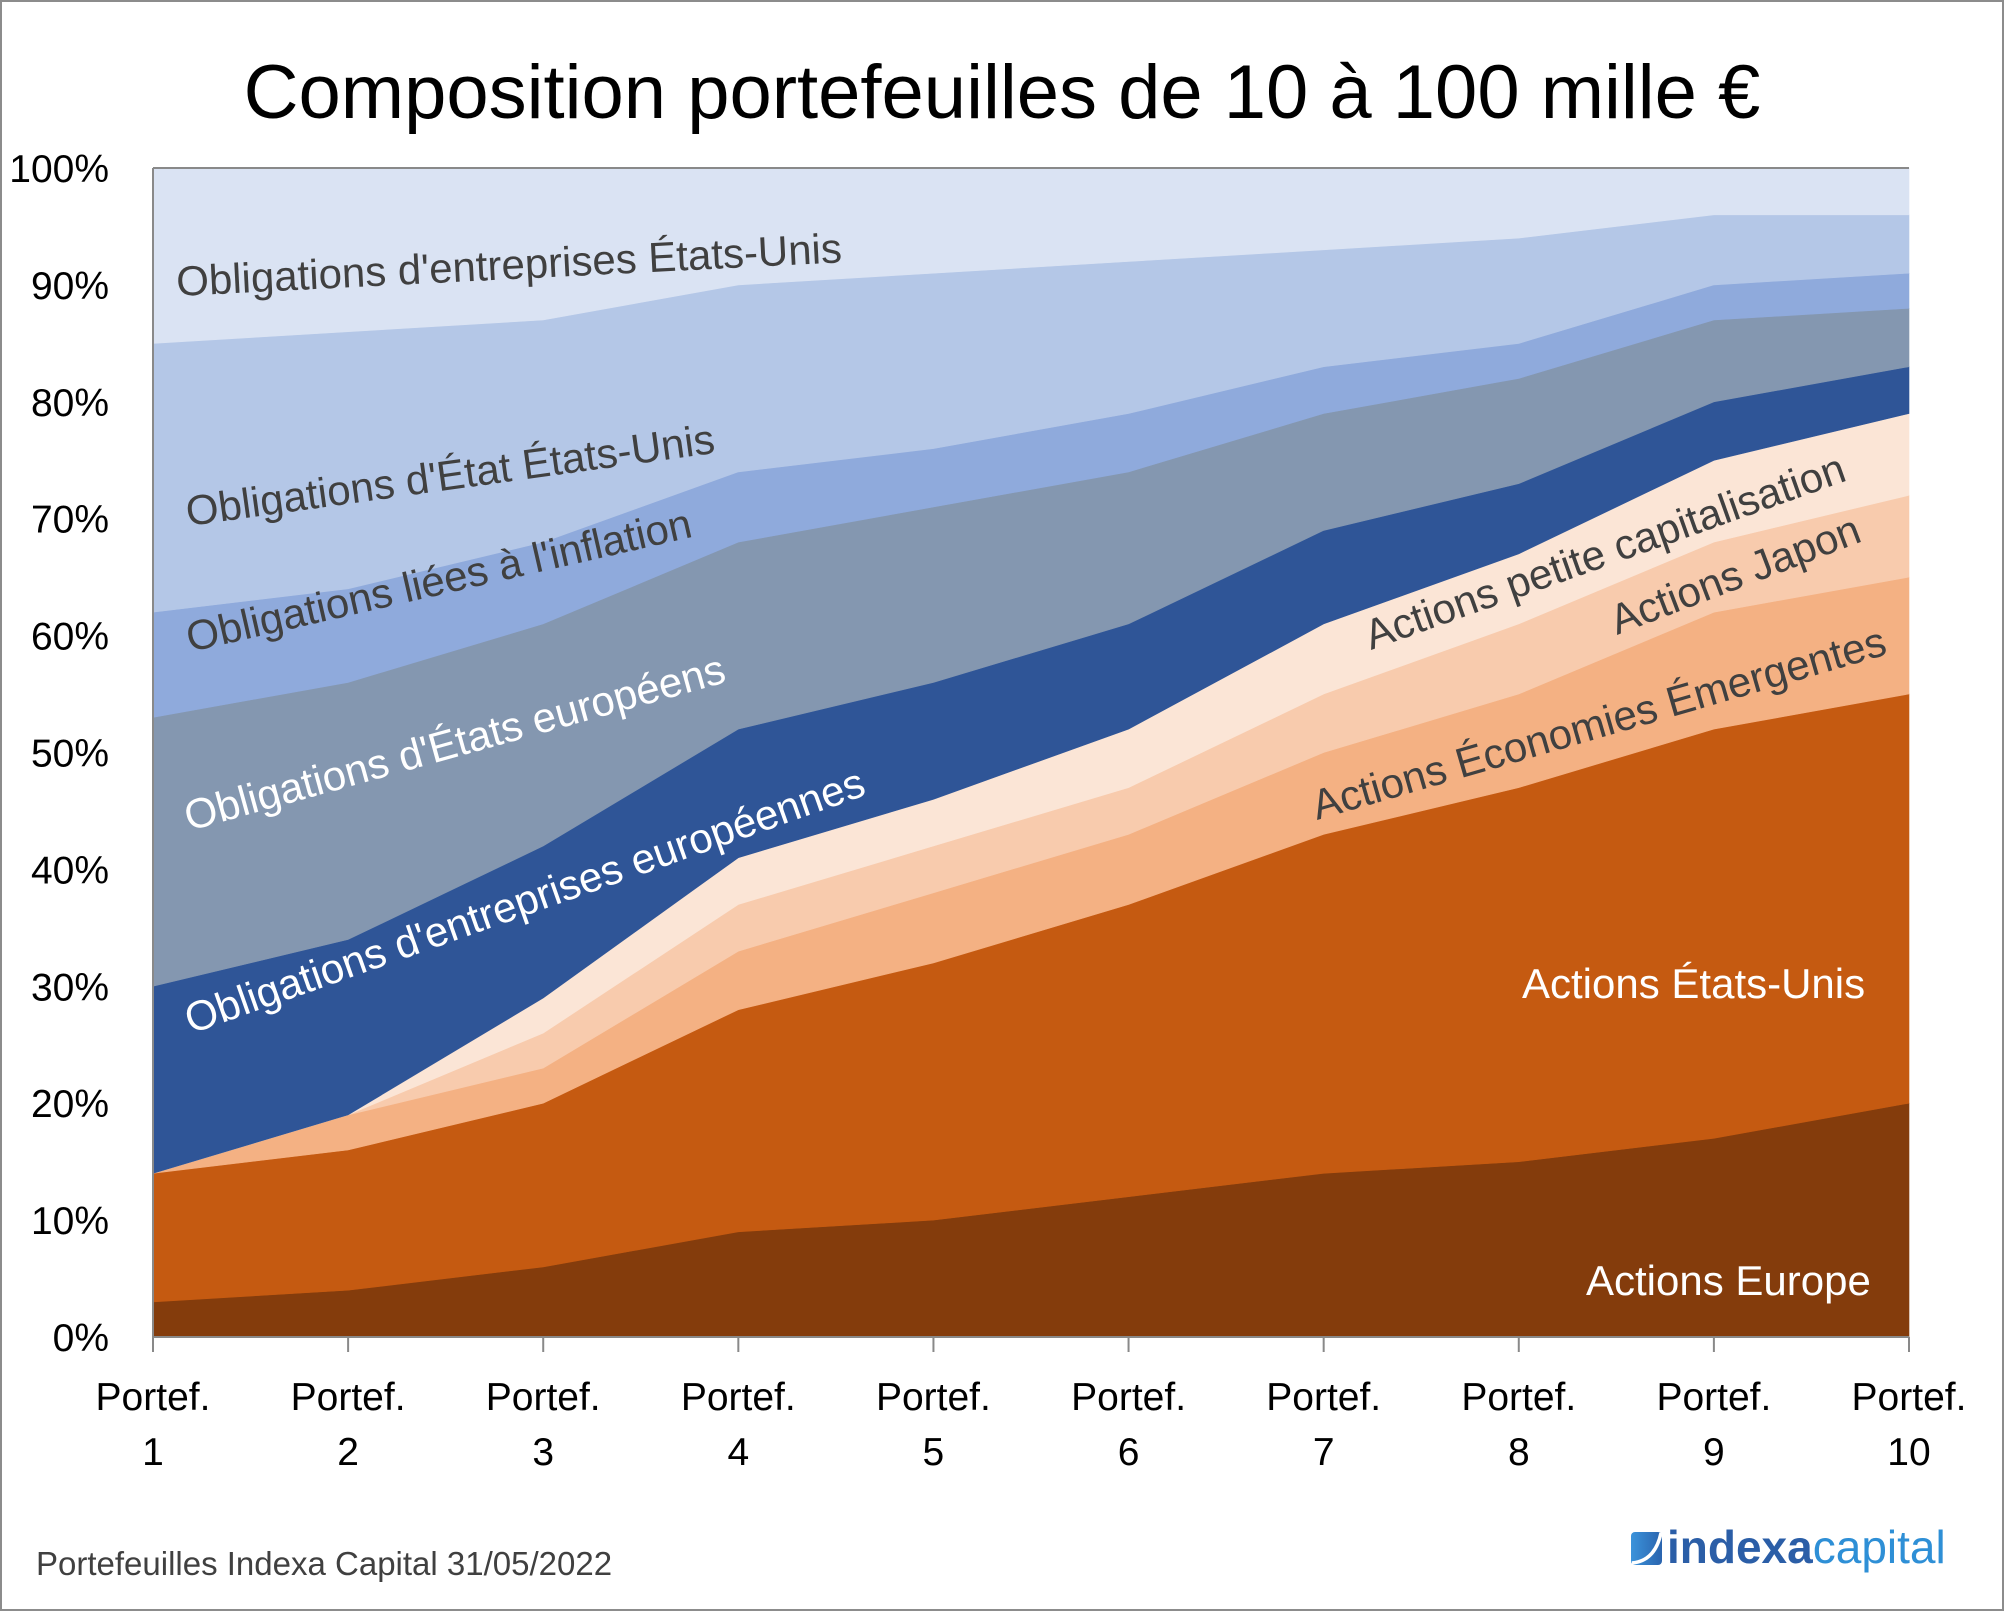 This screenshot has height=1611, width=2004. Describe the element at coordinates (1519, 1452) in the screenshot. I see `x-tick-label-line2: 8` at that location.